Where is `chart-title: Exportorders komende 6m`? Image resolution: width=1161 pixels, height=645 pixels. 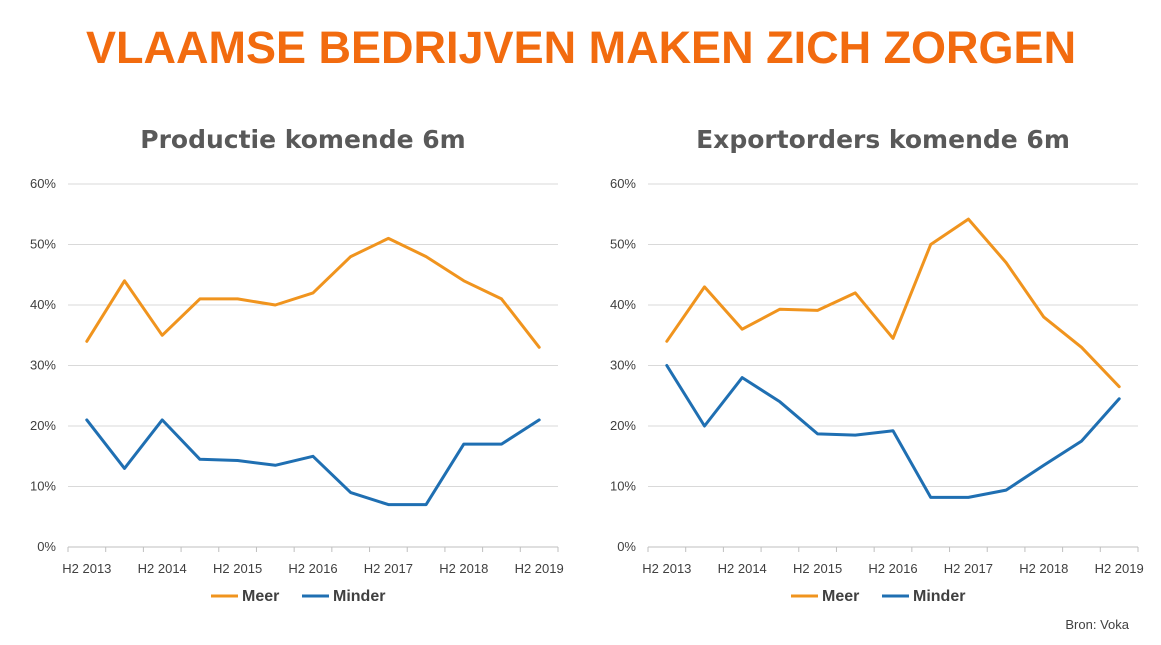
chart-title: Exportorders komende 6m is located at coordinates (883, 139).